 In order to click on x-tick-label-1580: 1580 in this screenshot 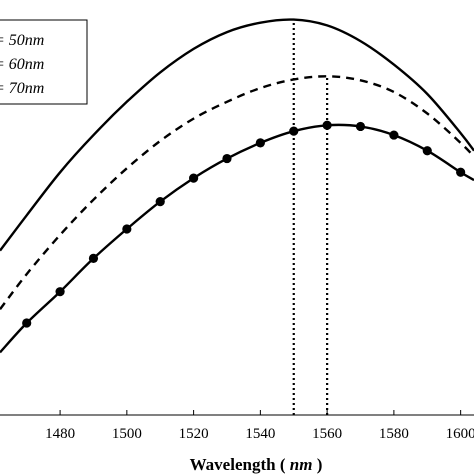, I will do `click(394, 434)`.